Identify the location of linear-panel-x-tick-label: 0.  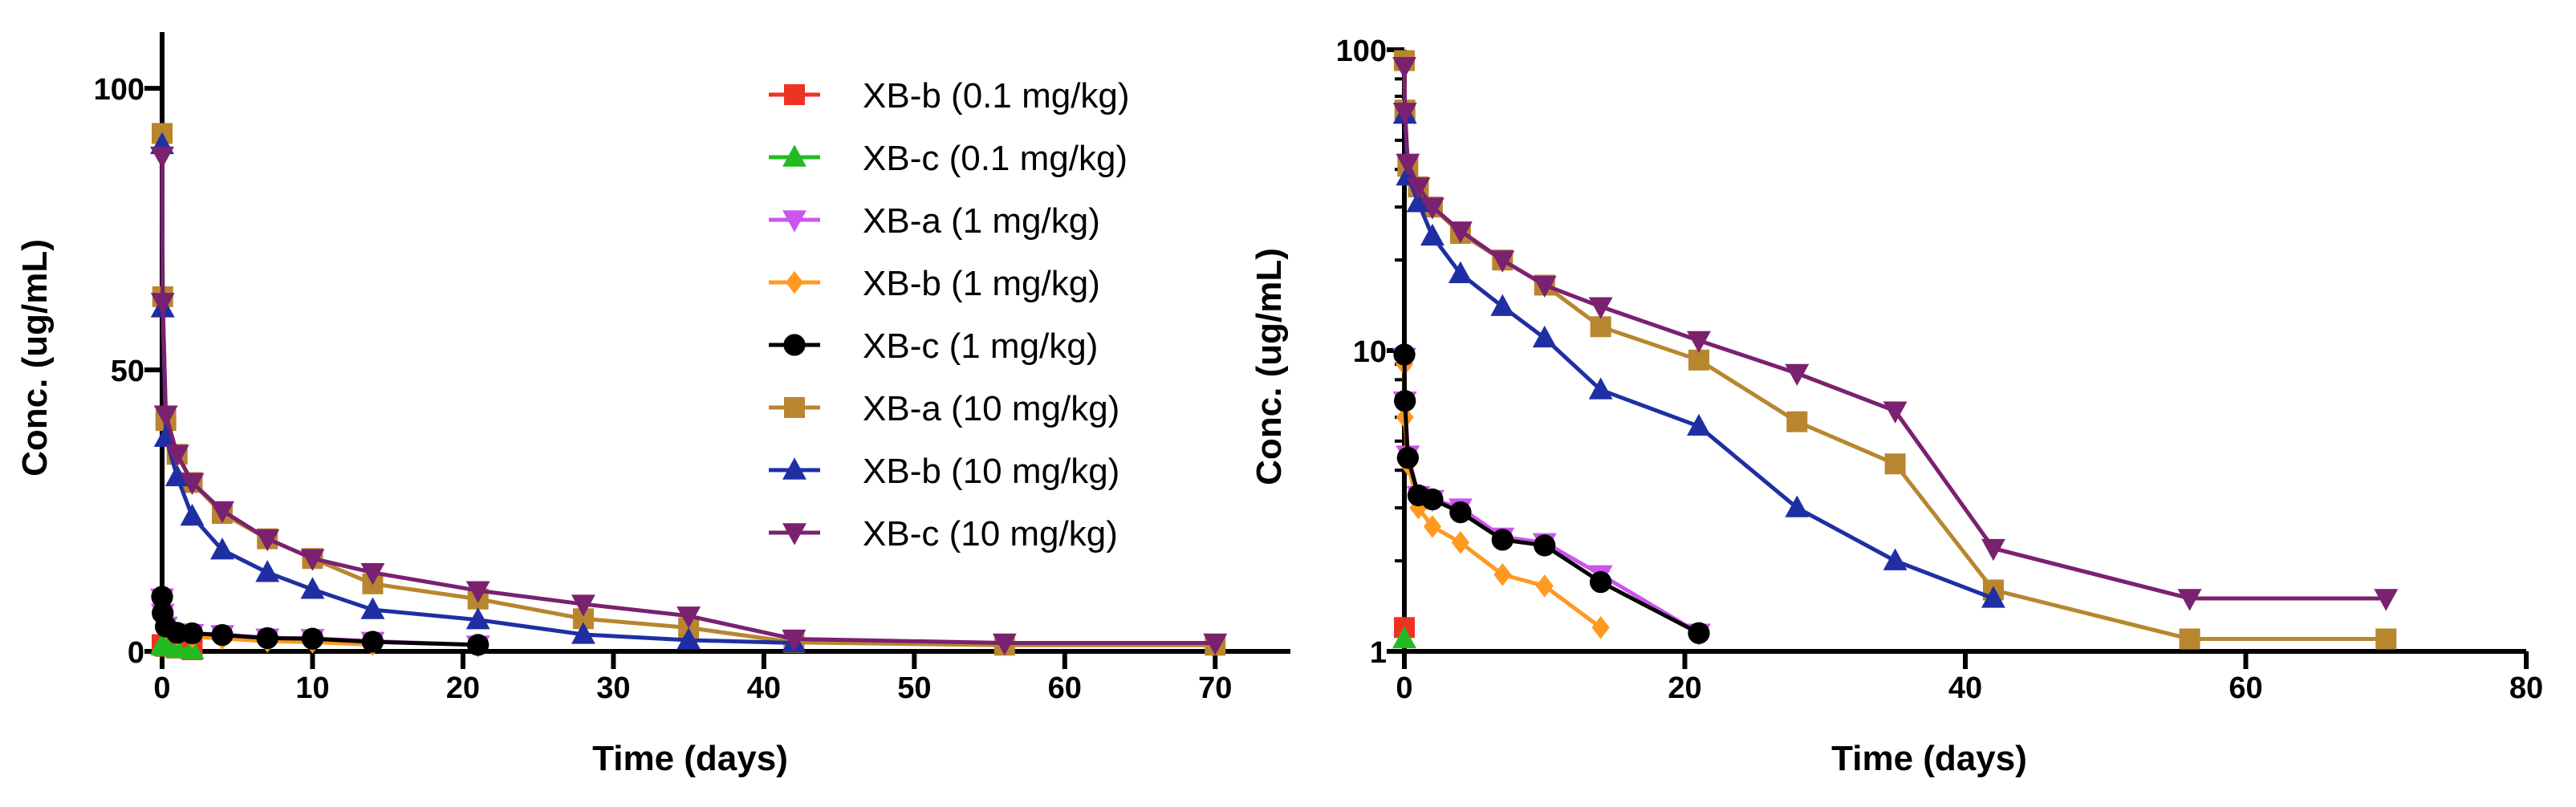
(161, 688).